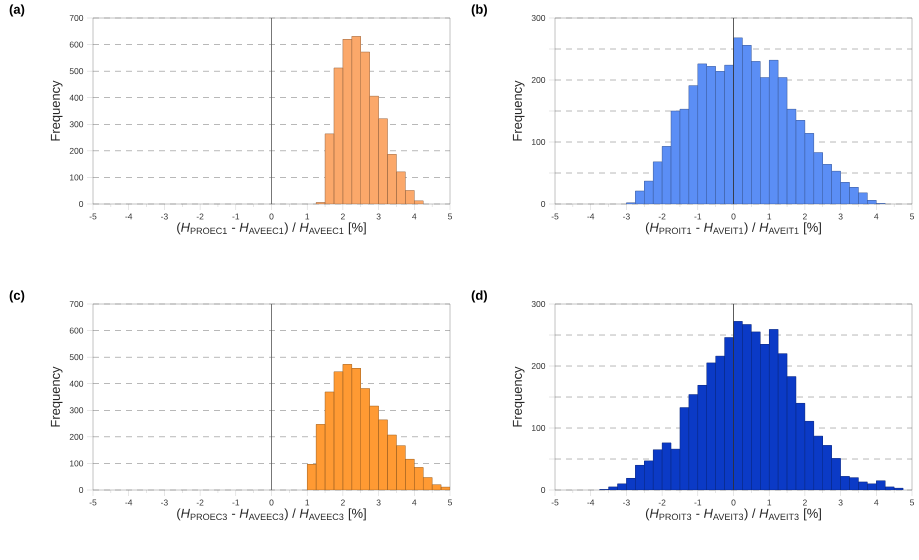 This screenshot has width=919, height=560. What do you see at coordinates (271, 514) in the screenshot?
I see `text: (H$_{PROEC3}$ - H$_{AVEEC3}$) / H$_{AVEEC3}$ [%]` at bounding box center [271, 514].